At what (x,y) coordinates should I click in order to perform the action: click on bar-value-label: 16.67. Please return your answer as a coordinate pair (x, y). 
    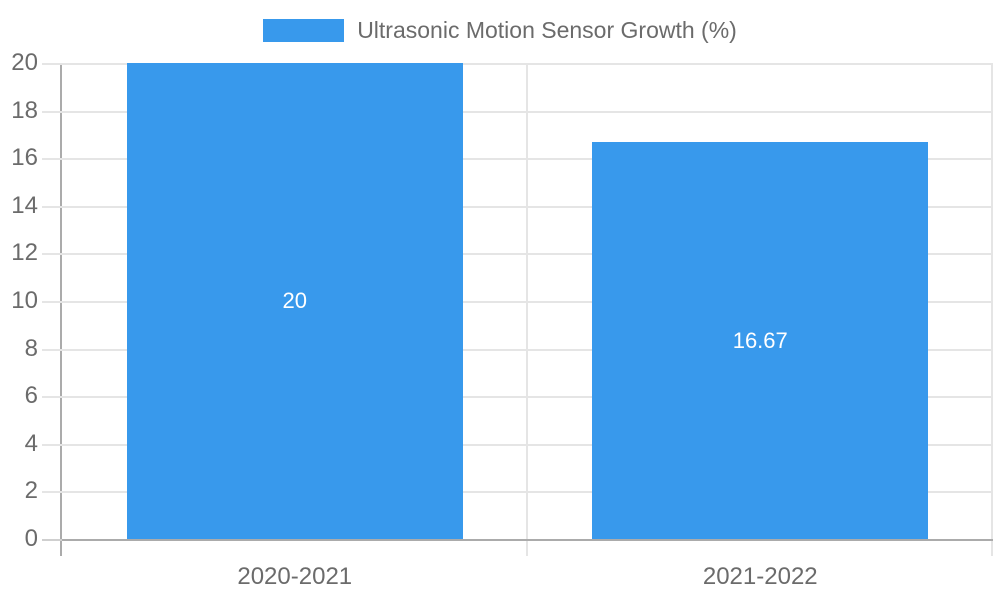
    Looking at the image, I should click on (760, 340).